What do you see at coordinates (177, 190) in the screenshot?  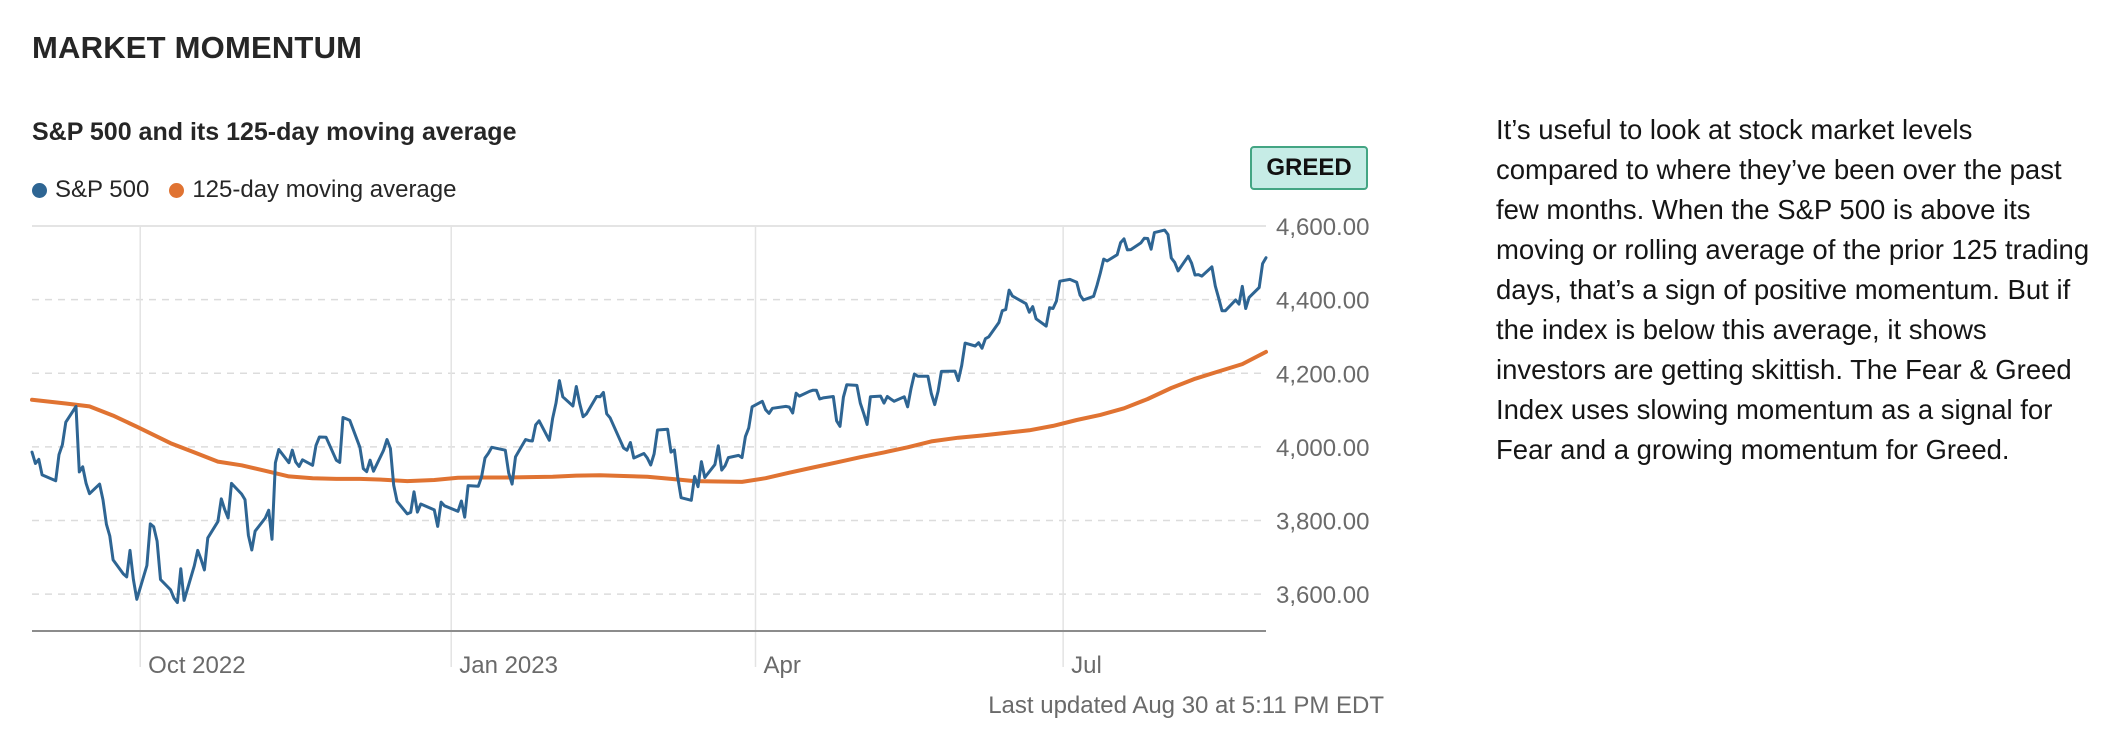 I see `legend-marker-moving-average` at bounding box center [177, 190].